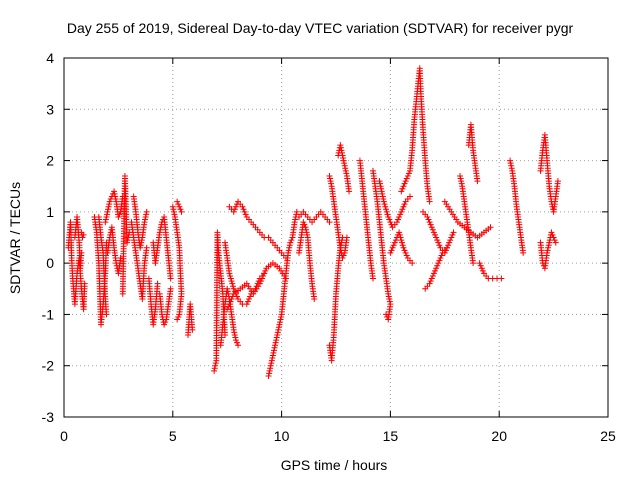  Describe the element at coordinates (282, 436) in the screenshot. I see `x-tick-label: 10` at that location.